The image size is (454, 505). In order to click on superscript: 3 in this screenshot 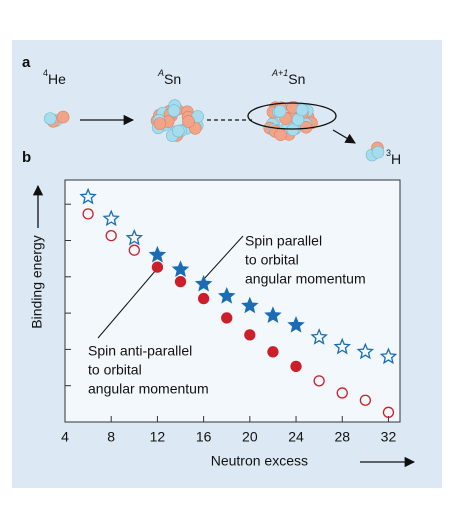, I will do `click(388, 153)`.